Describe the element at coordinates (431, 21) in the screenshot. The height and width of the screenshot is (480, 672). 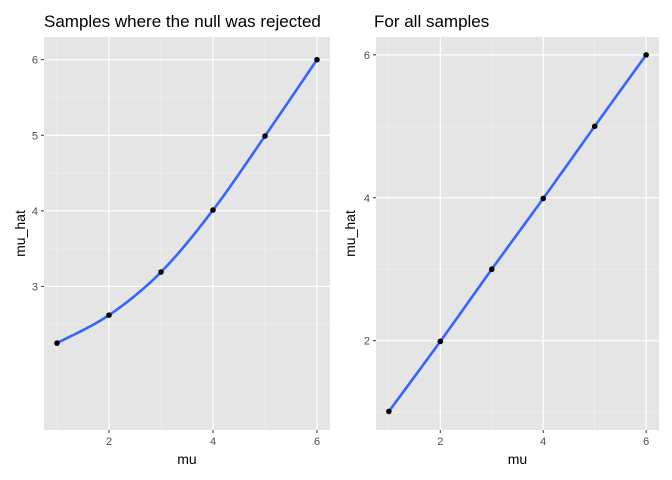
I see `chart-title: For all samples` at that location.